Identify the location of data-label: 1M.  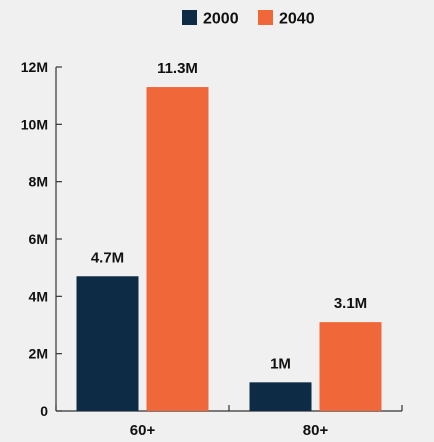
(280, 363).